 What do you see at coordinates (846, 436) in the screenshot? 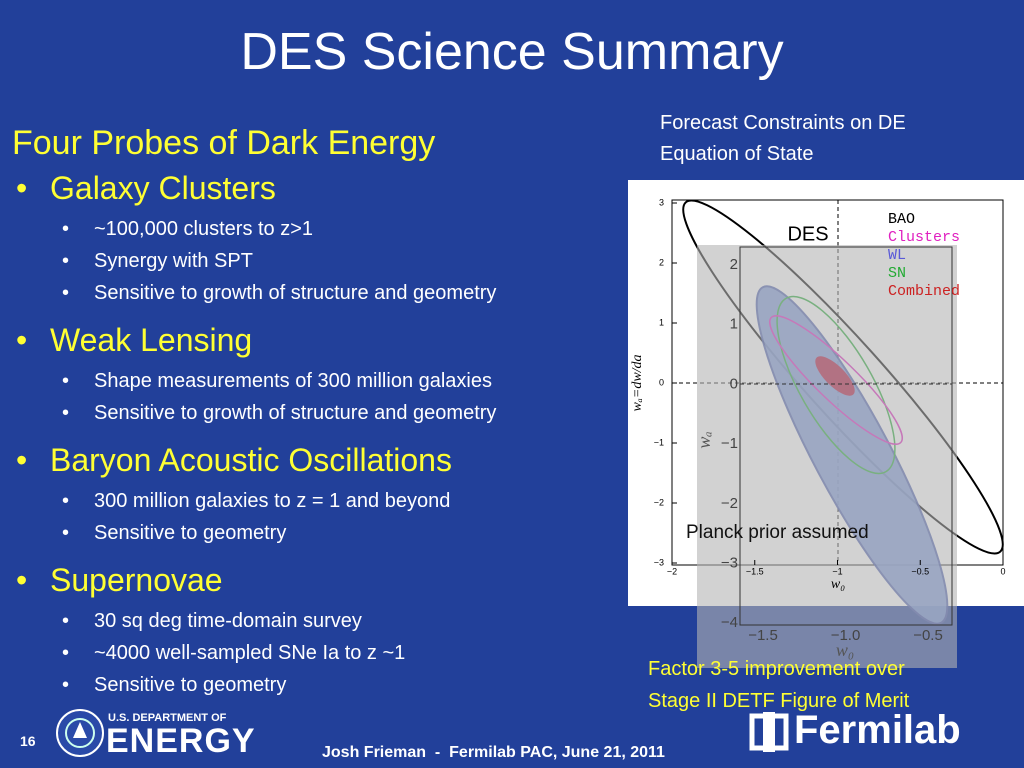
I see `inner-axes` at bounding box center [846, 436].